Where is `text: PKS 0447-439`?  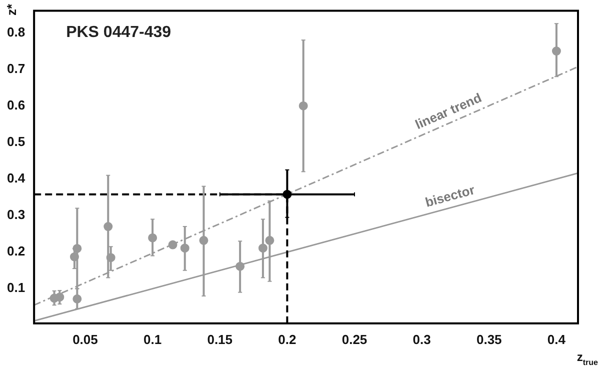 text: PKS 0447-439 is located at coordinates (119, 33).